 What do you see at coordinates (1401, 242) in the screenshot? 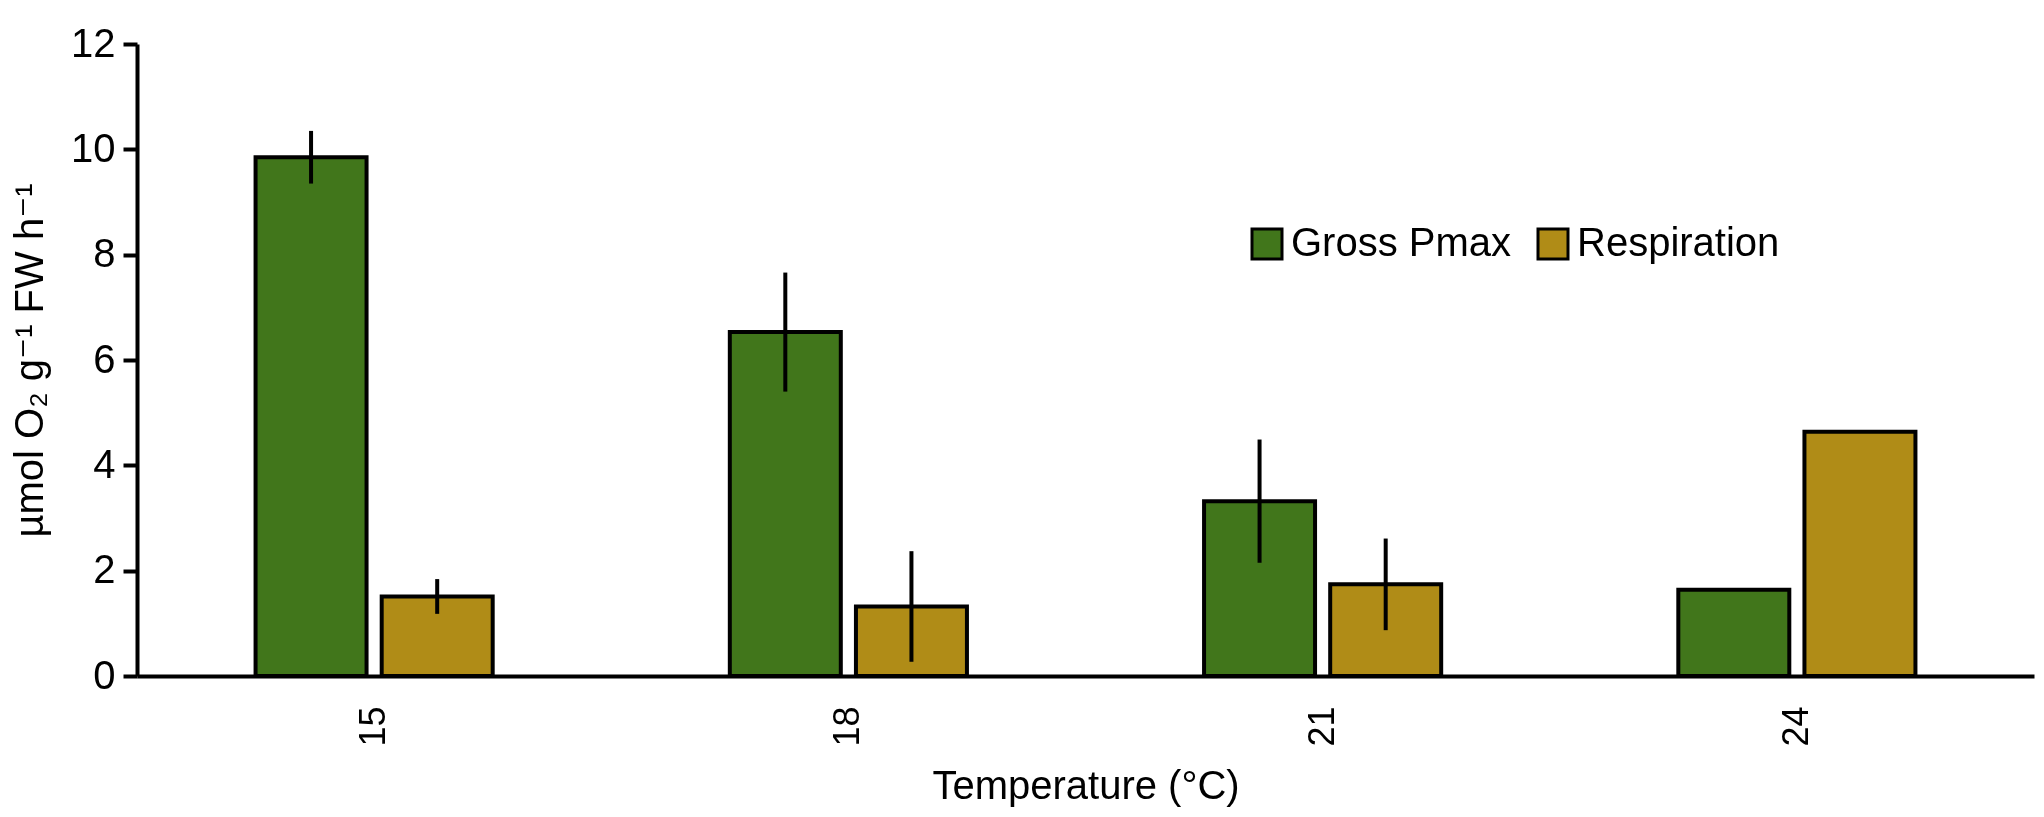
I see `legend-label: Gross Pmax` at bounding box center [1401, 242].